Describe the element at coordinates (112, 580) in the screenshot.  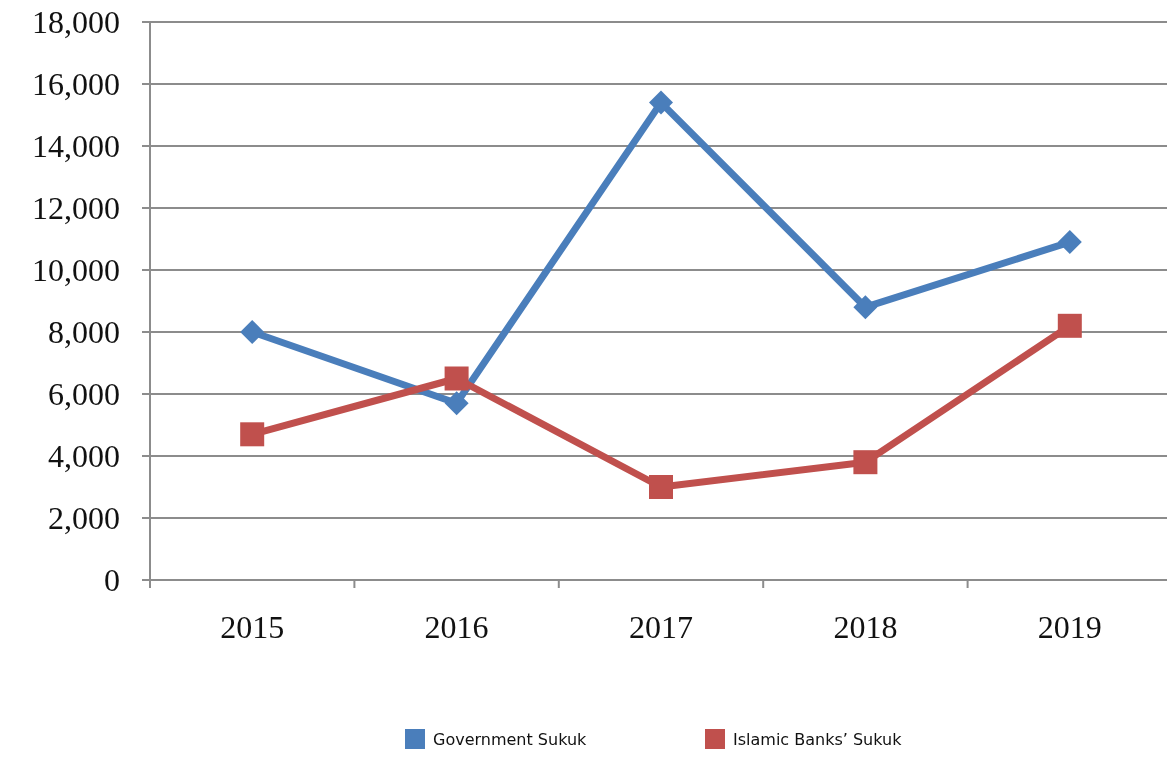
I see `y-tick-label: 0` at that location.